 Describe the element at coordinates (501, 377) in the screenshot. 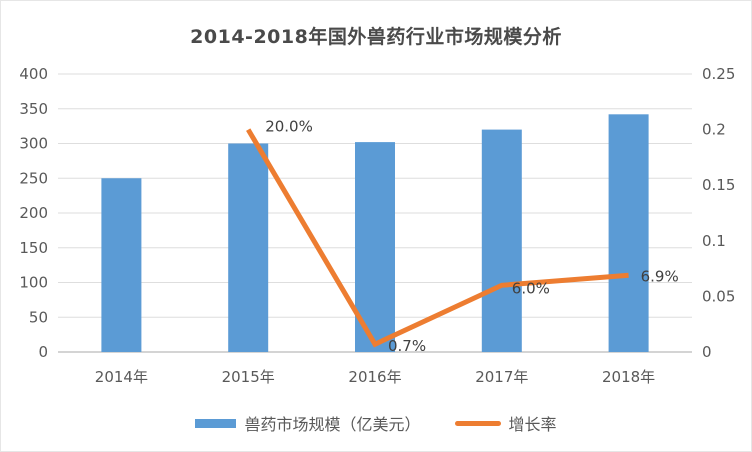

I see `x-axis-category-label: 2017年` at that location.